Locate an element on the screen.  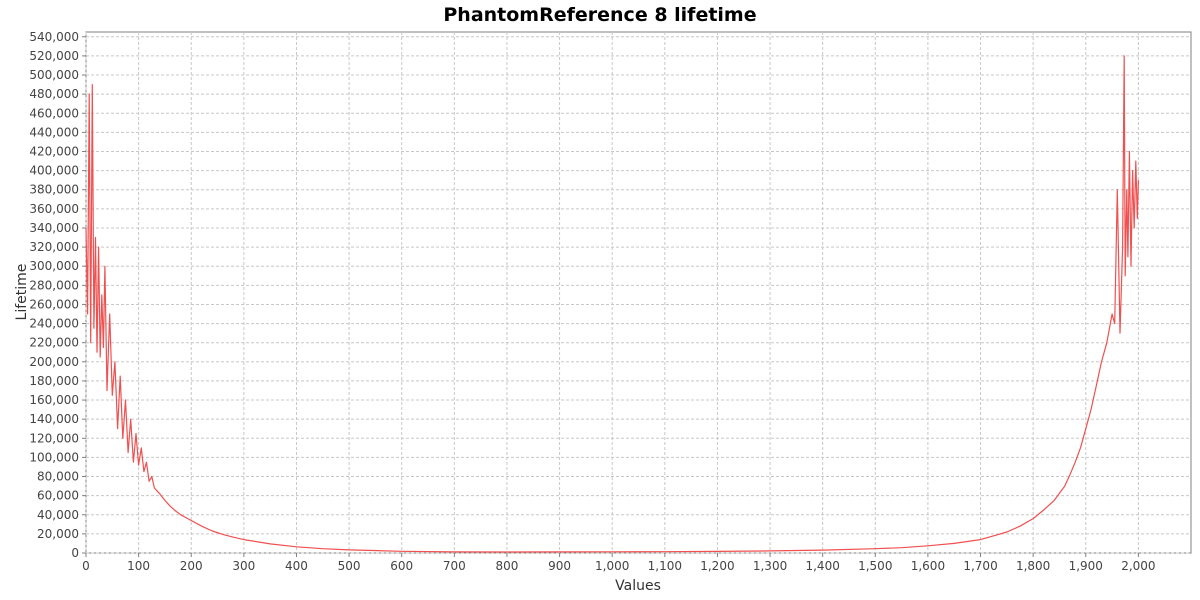
x-tick-label: 1,700 is located at coordinates (980, 566).